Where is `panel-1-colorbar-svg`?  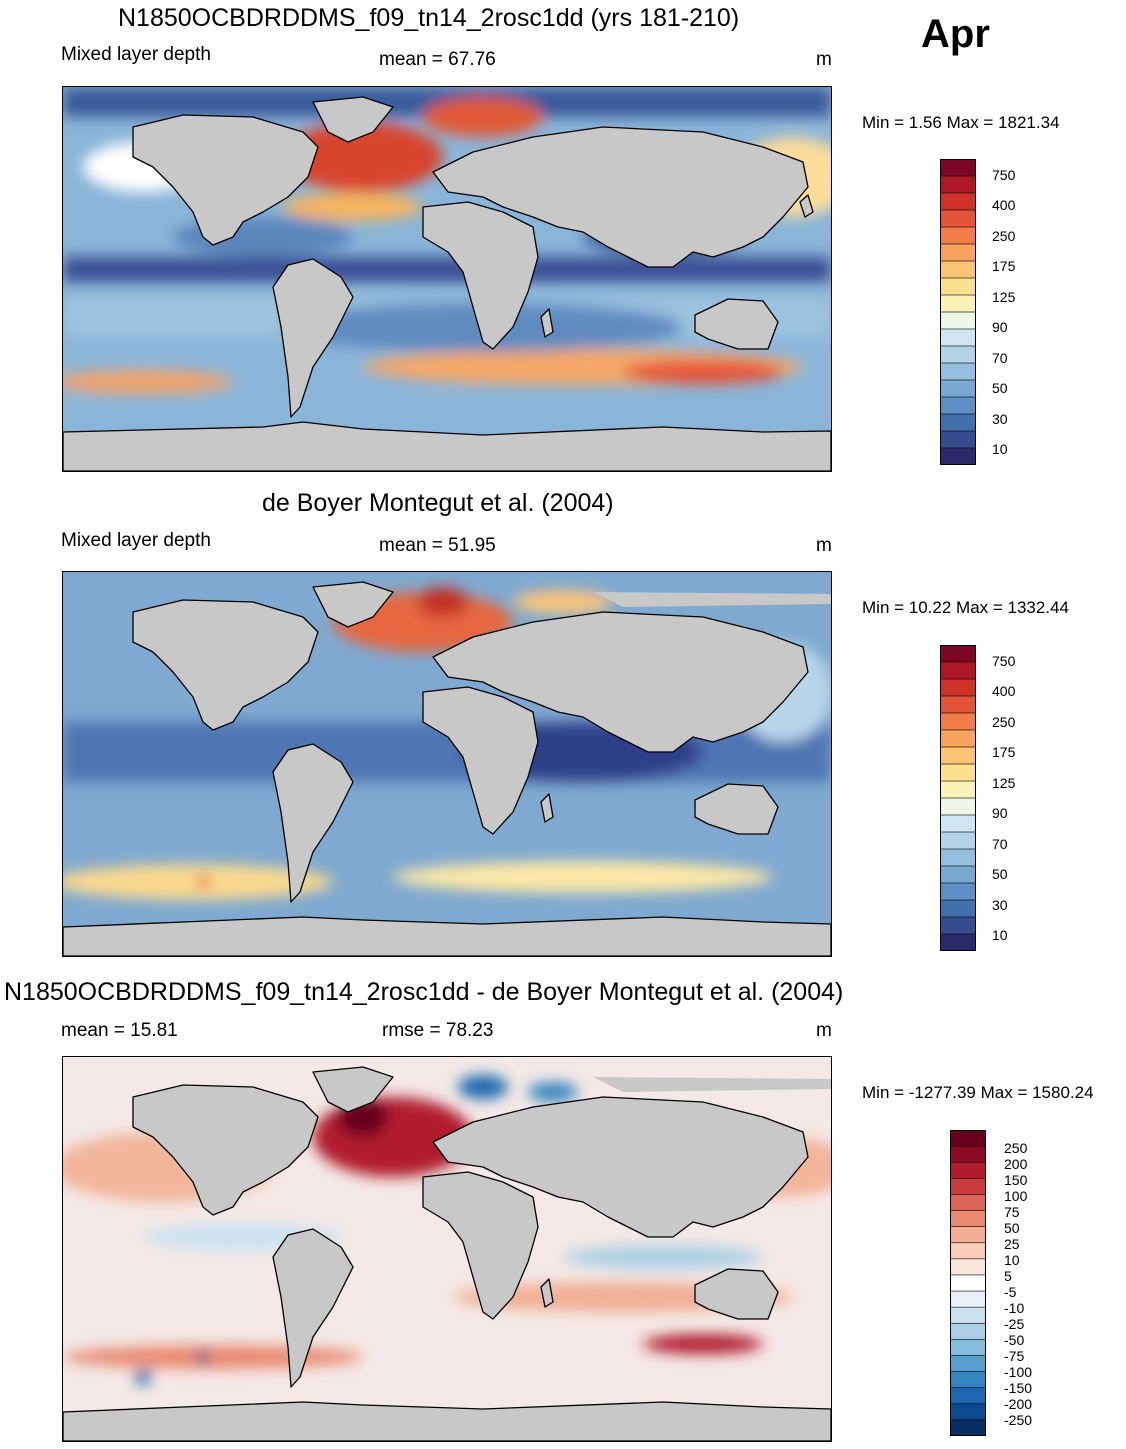 panel-1-colorbar-svg is located at coordinates (958, 312).